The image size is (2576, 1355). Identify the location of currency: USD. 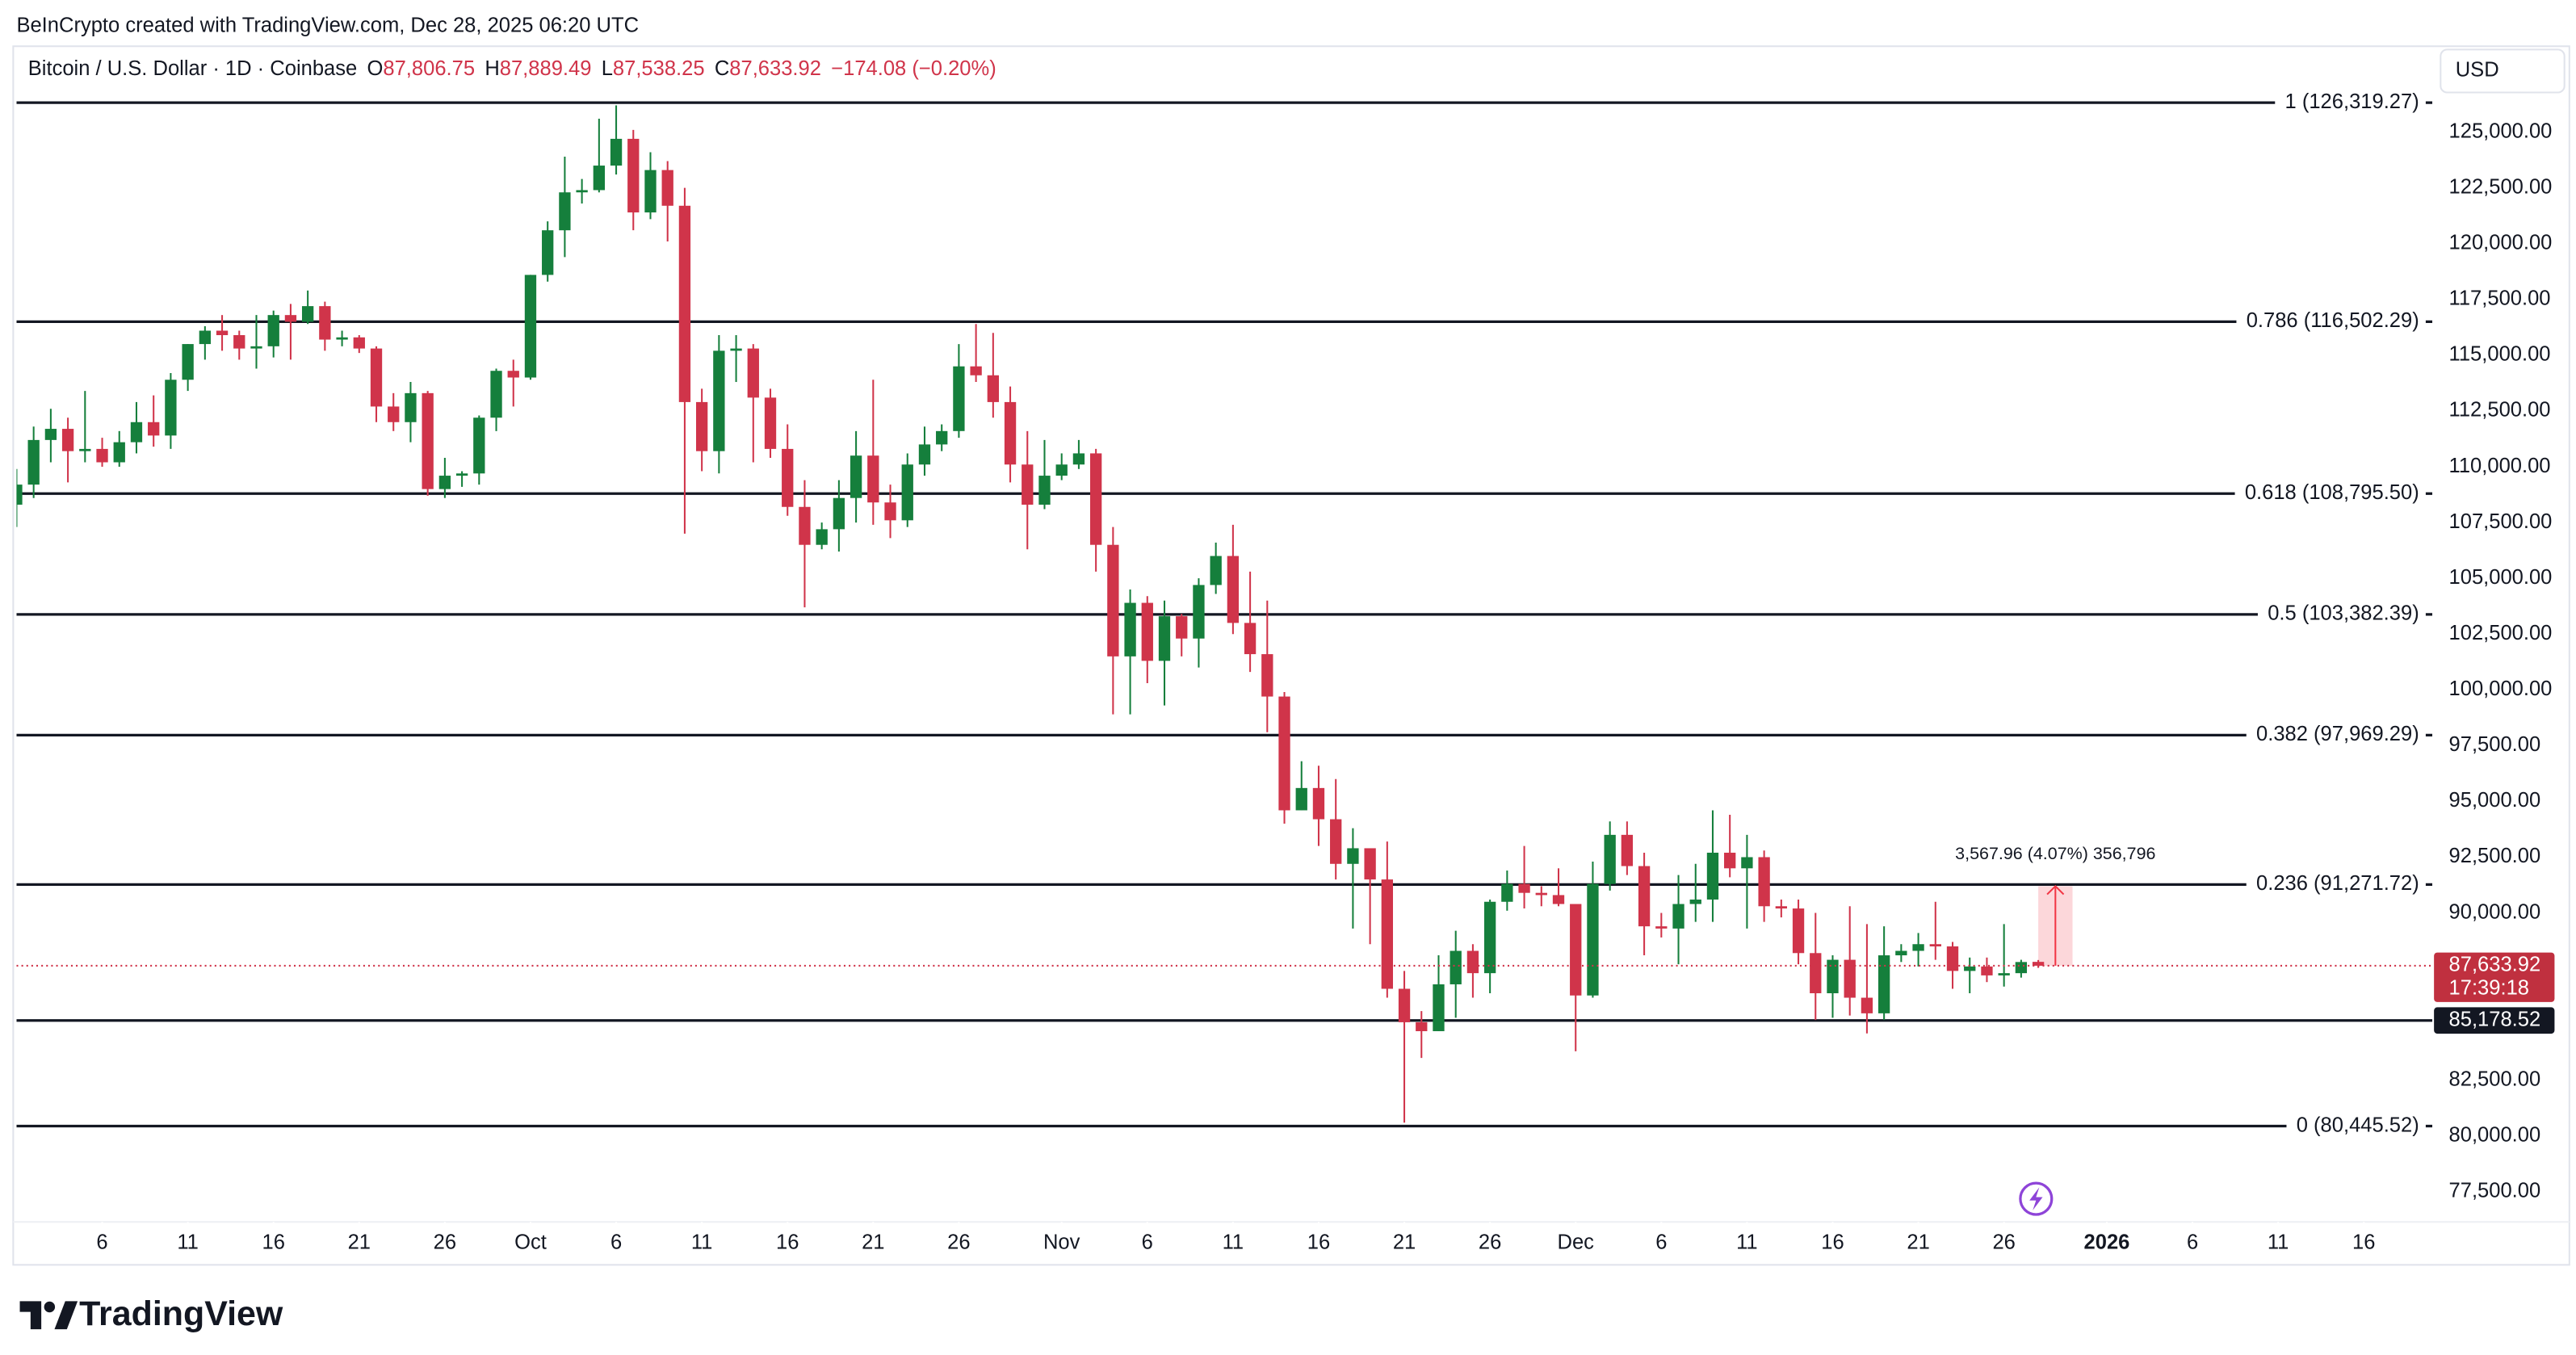
(2477, 70).